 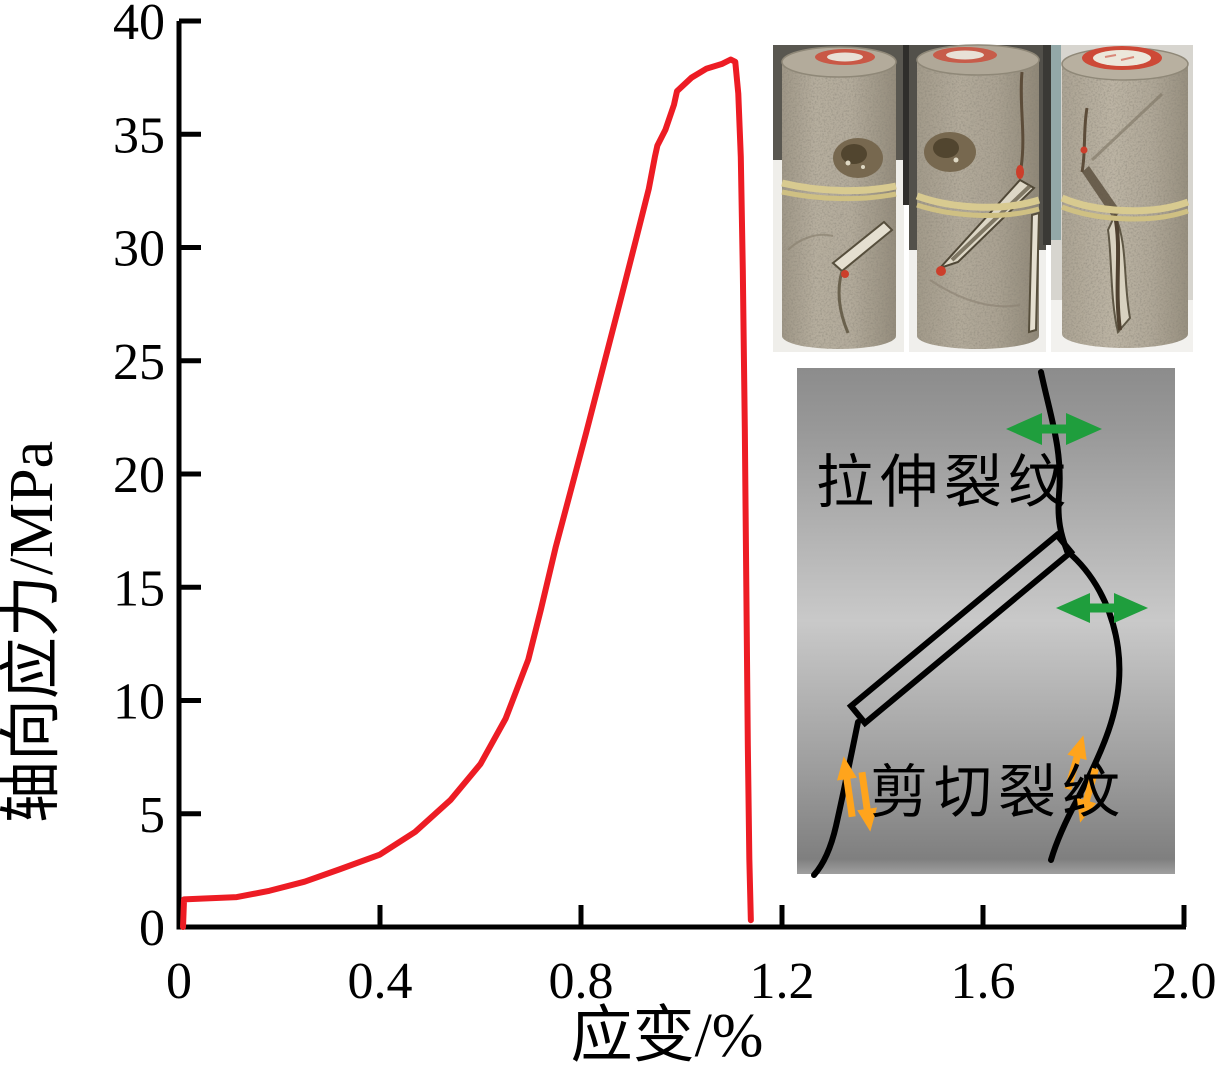 What do you see at coordinates (380, 981) in the screenshot?
I see `x-tick-label: 0.4` at bounding box center [380, 981].